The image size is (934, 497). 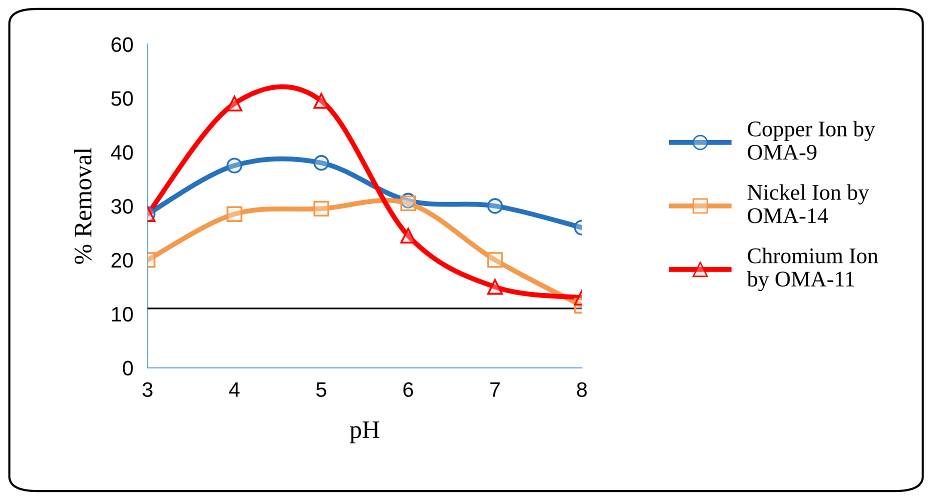 What do you see at coordinates (812, 270) in the screenshot?
I see `legend-label: Chromium Ion by OMA-11` at bounding box center [812, 270].